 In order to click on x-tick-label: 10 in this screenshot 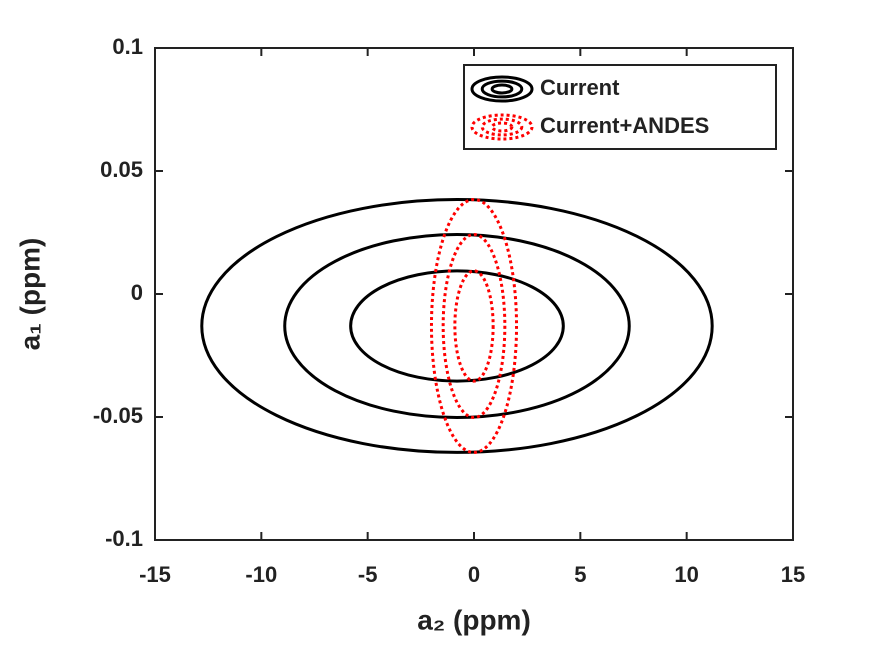, I will do `click(686, 574)`.